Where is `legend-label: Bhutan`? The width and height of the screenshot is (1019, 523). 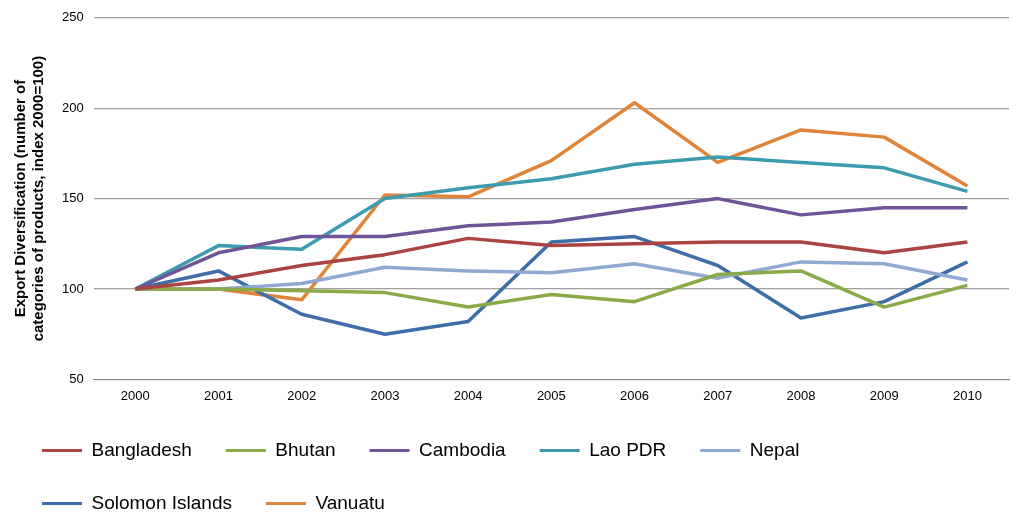
legend-label: Bhutan is located at coordinates (305, 449).